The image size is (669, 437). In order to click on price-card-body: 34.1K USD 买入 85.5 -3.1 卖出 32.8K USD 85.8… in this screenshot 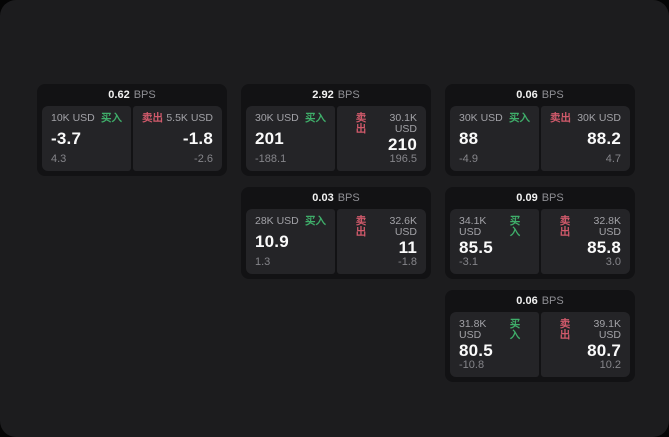, I will do `click(540, 241)`.